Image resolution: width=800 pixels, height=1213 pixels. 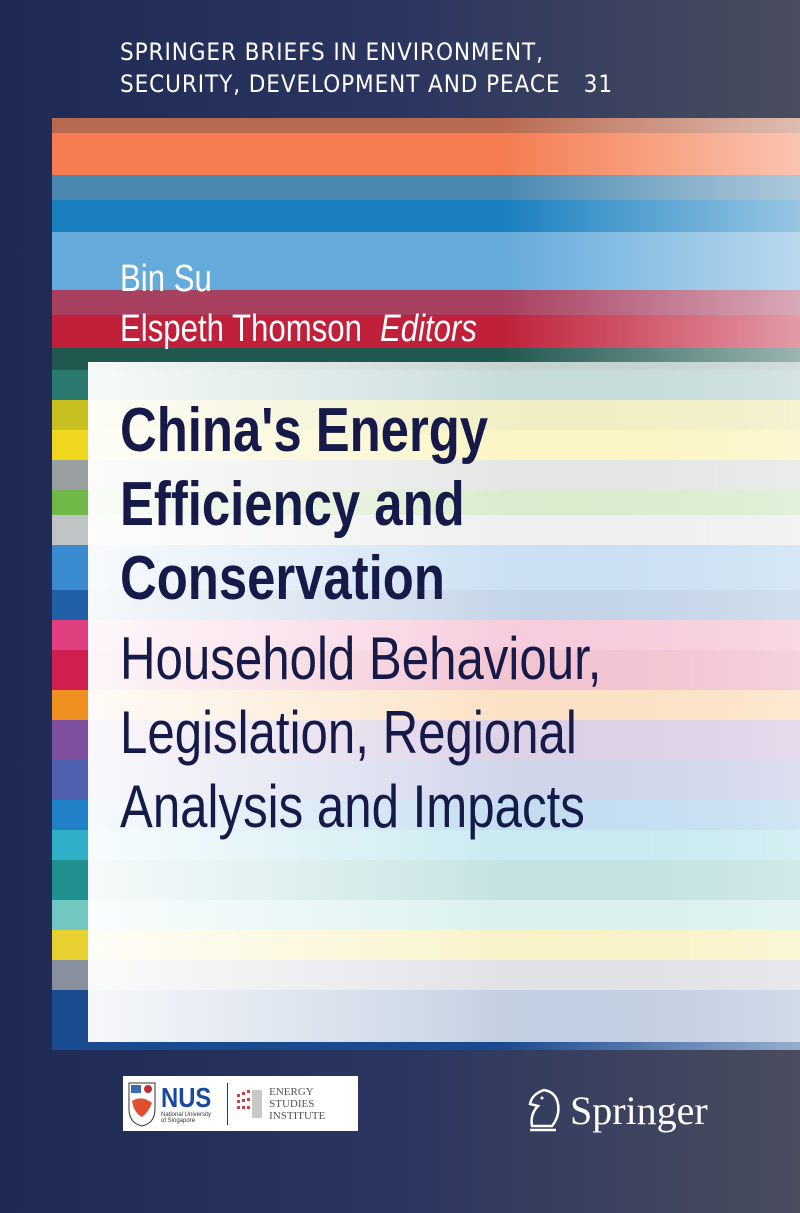 I want to click on series-line-2: SECURITY, DEVELOPMENT AND PEACE, so click(x=340, y=84).